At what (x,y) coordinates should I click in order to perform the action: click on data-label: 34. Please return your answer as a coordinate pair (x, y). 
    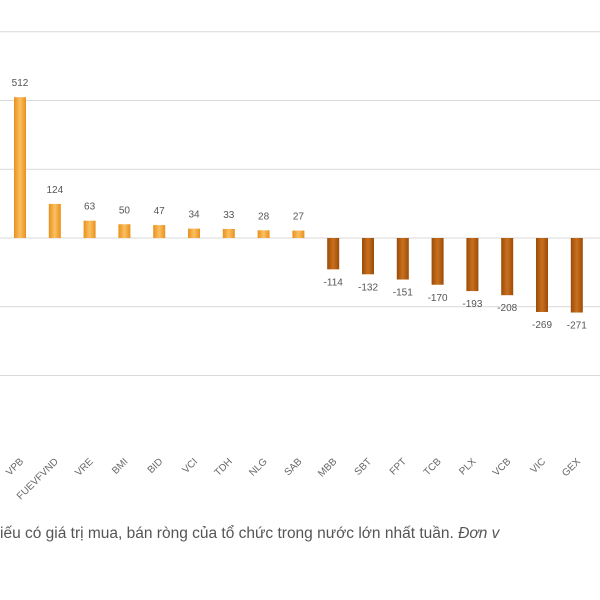
    Looking at the image, I should click on (194, 215).